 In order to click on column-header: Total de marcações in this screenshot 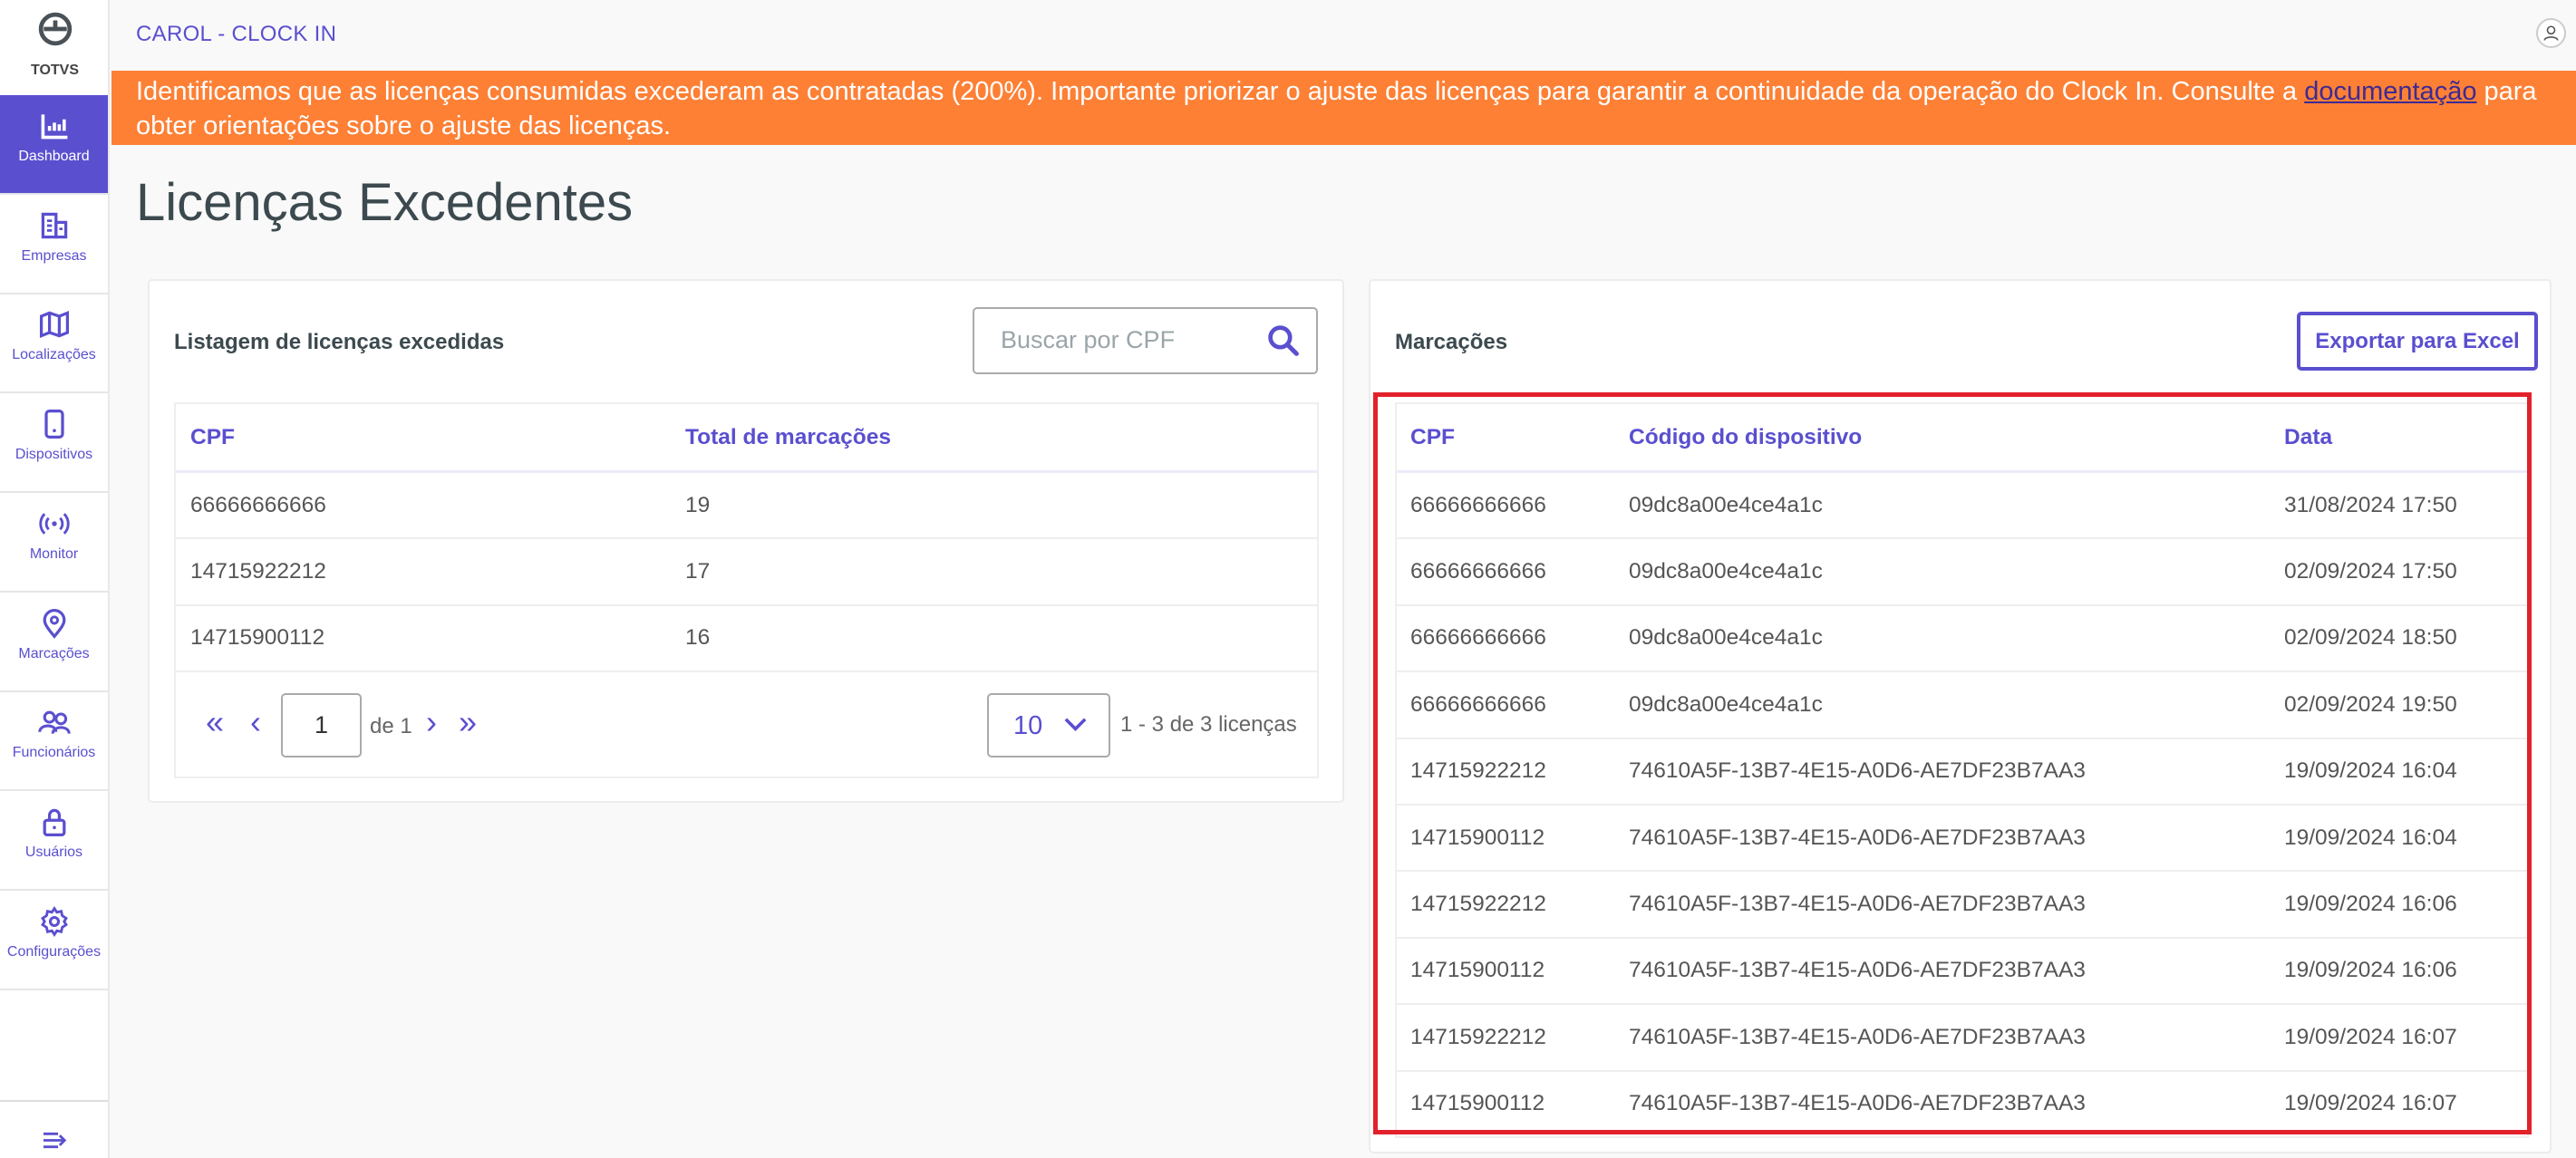, I will do `click(788, 436)`.